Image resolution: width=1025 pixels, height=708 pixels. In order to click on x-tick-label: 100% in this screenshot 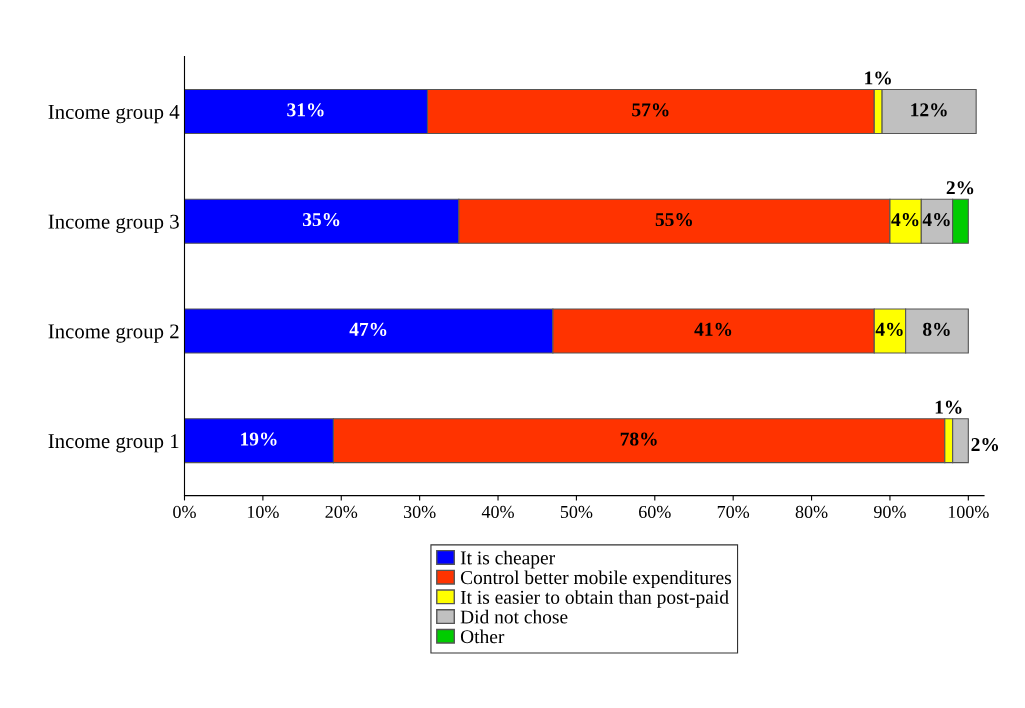, I will do `click(968, 512)`.